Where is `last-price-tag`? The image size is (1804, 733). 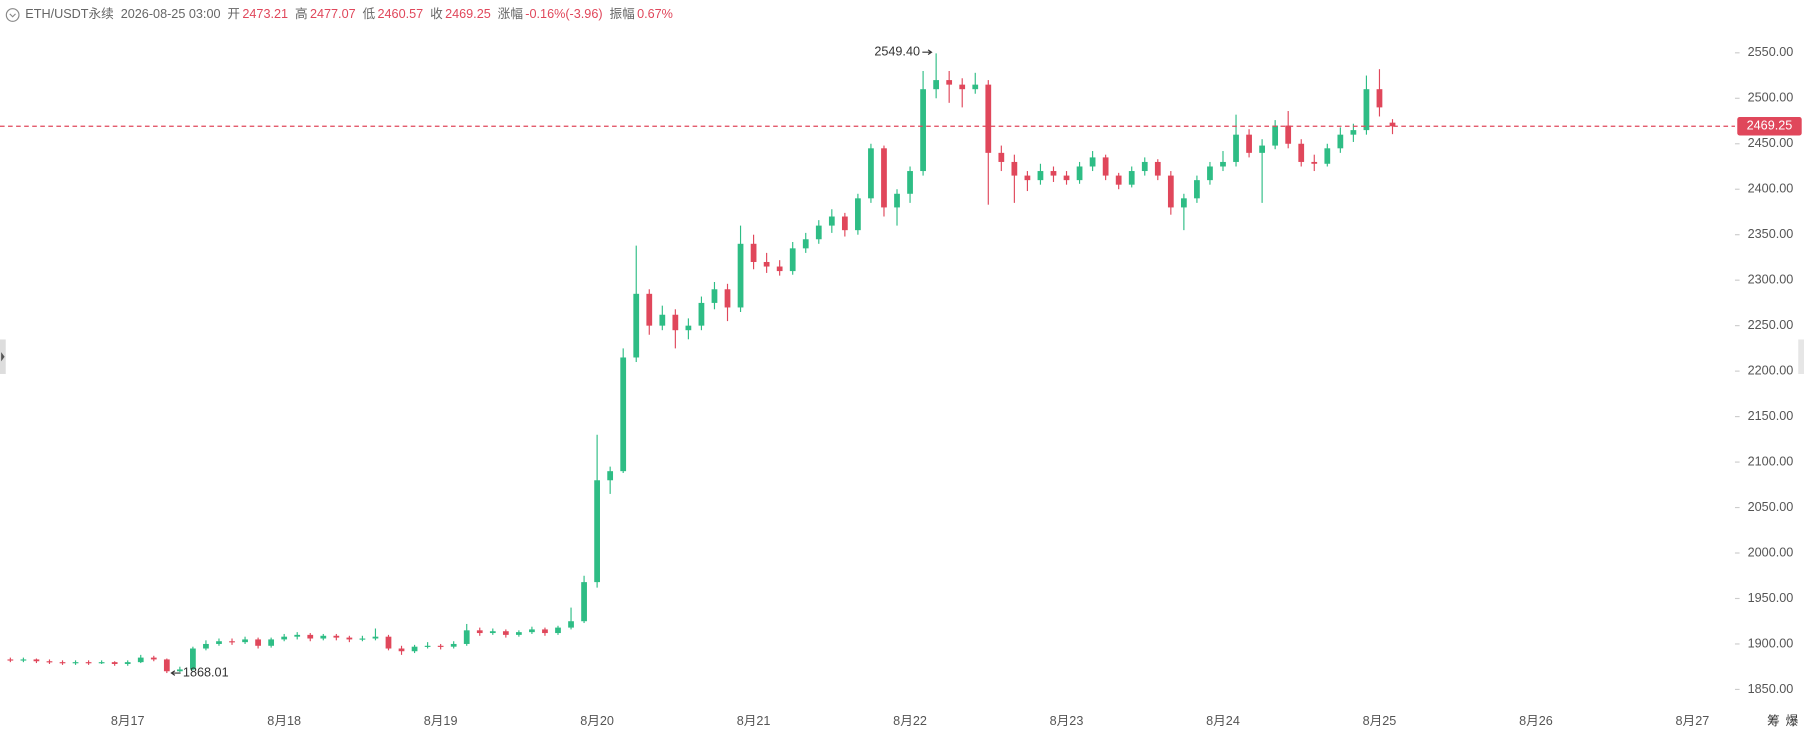 last-price-tag is located at coordinates (1769, 126).